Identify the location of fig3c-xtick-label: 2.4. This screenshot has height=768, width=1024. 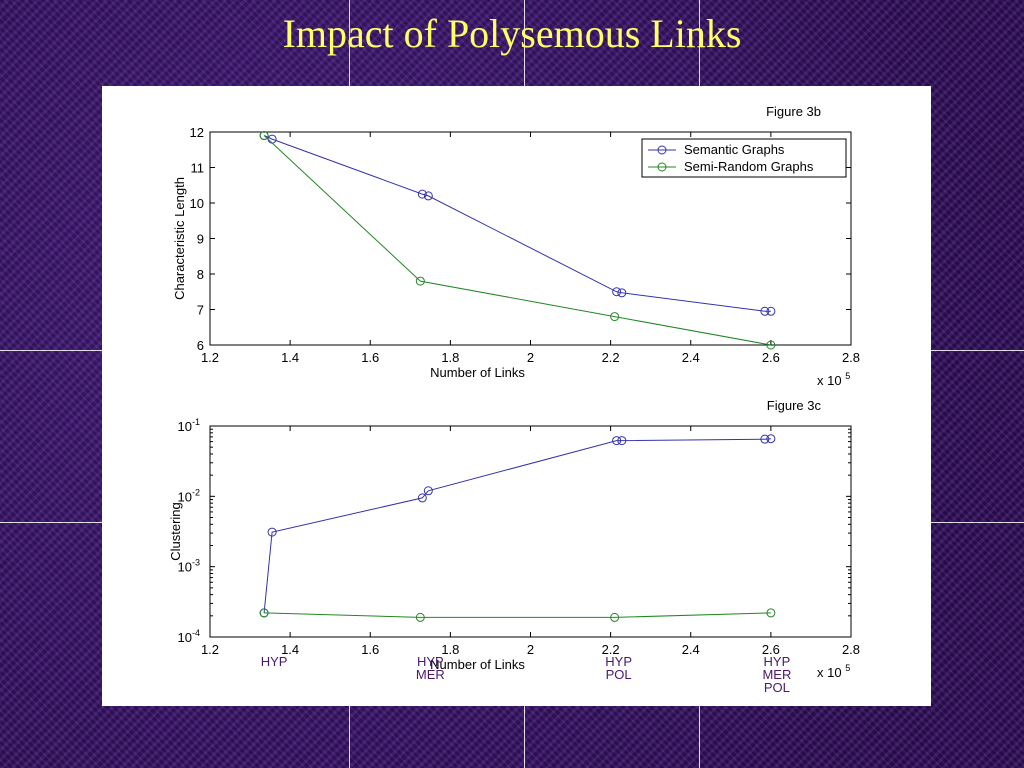
(691, 649).